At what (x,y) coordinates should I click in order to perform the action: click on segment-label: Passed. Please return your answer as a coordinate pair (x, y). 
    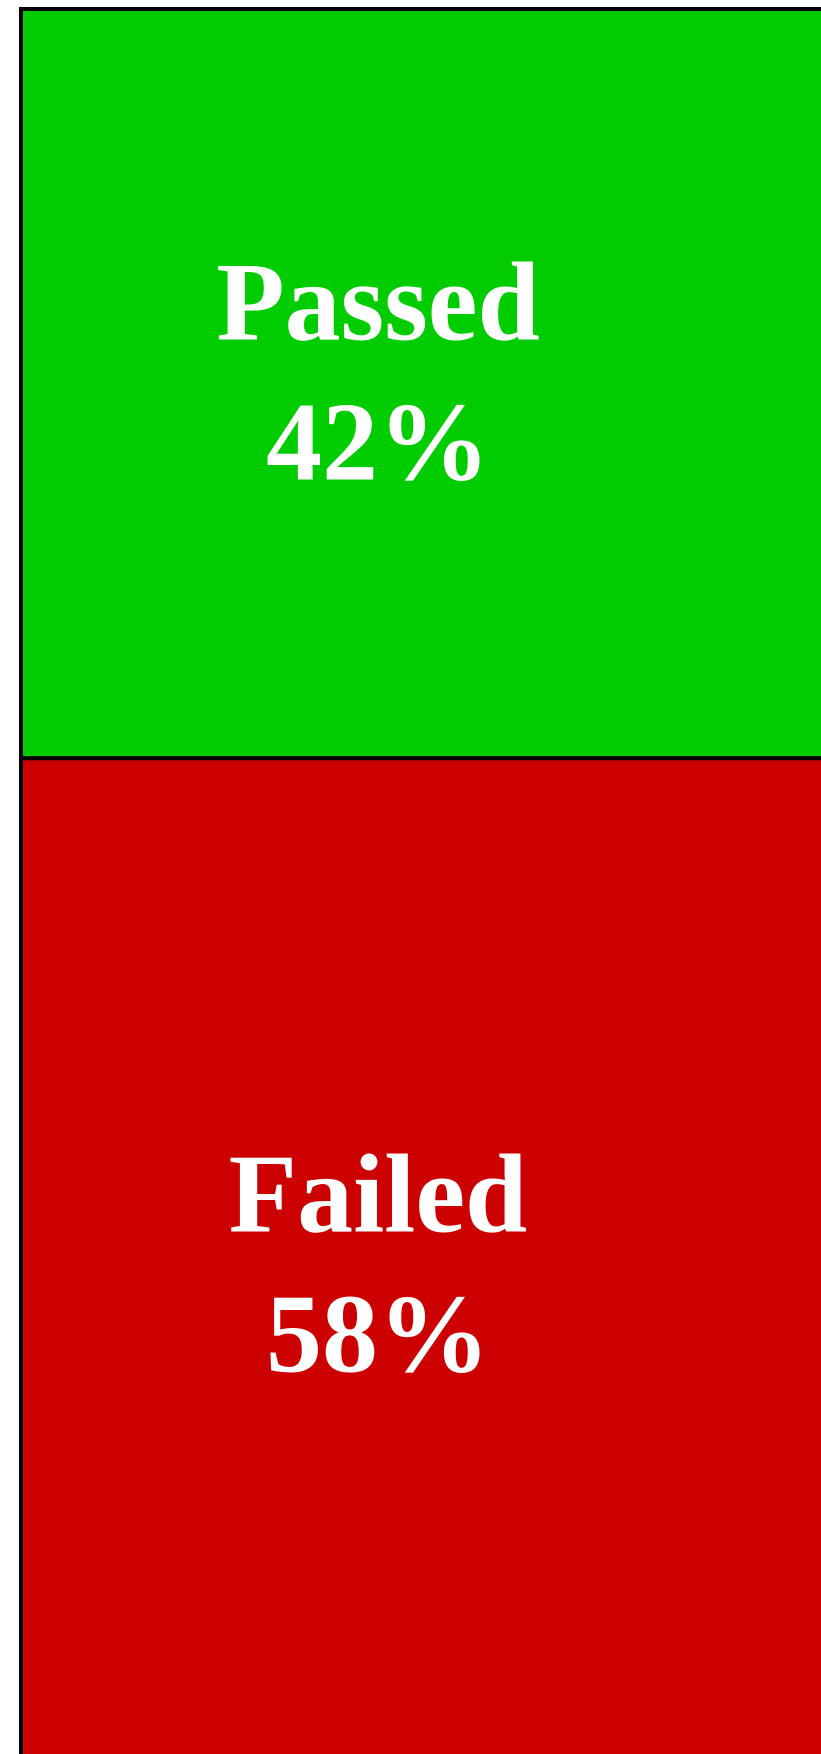
    Looking at the image, I should click on (378, 302).